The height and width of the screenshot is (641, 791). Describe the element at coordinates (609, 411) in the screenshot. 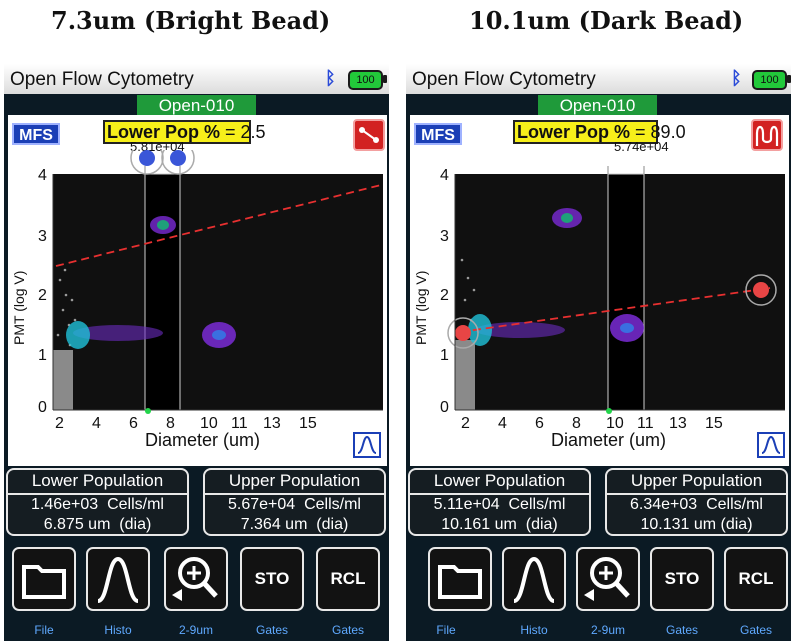

I see `gate-marker` at that location.